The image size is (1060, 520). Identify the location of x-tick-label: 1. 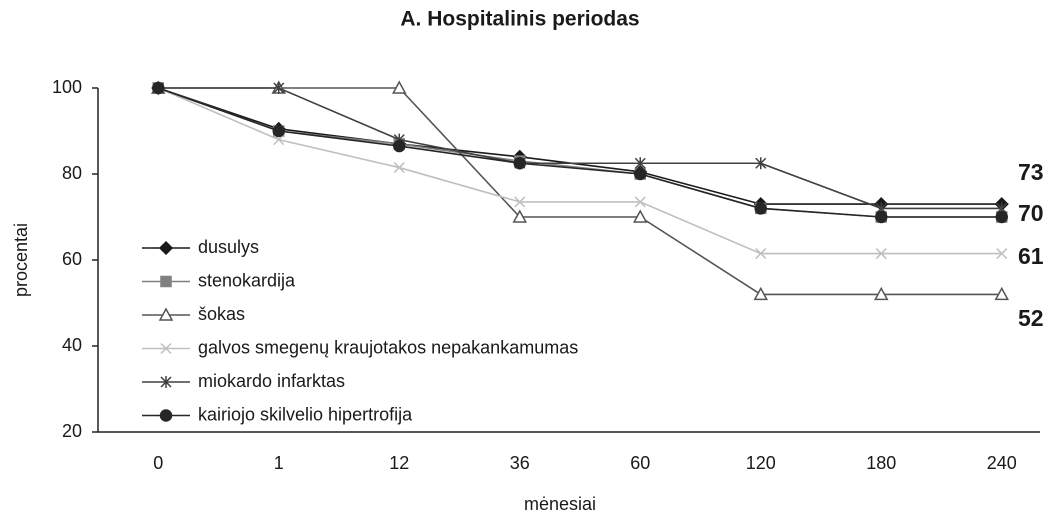
(279, 463).